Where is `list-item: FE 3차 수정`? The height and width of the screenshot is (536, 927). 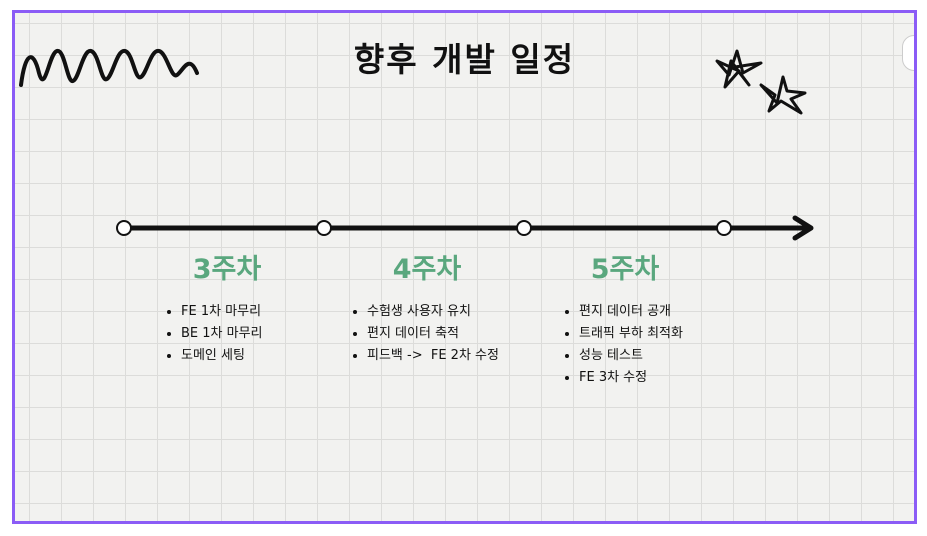 list-item: FE 3차 수정 is located at coordinates (631, 378).